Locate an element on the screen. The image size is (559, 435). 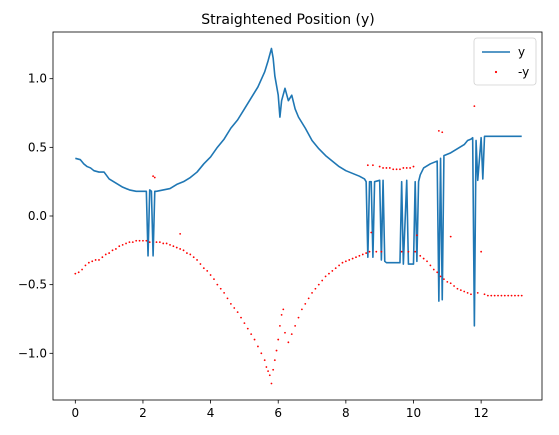
x-tick-label: 0 is located at coordinates (75, 413).